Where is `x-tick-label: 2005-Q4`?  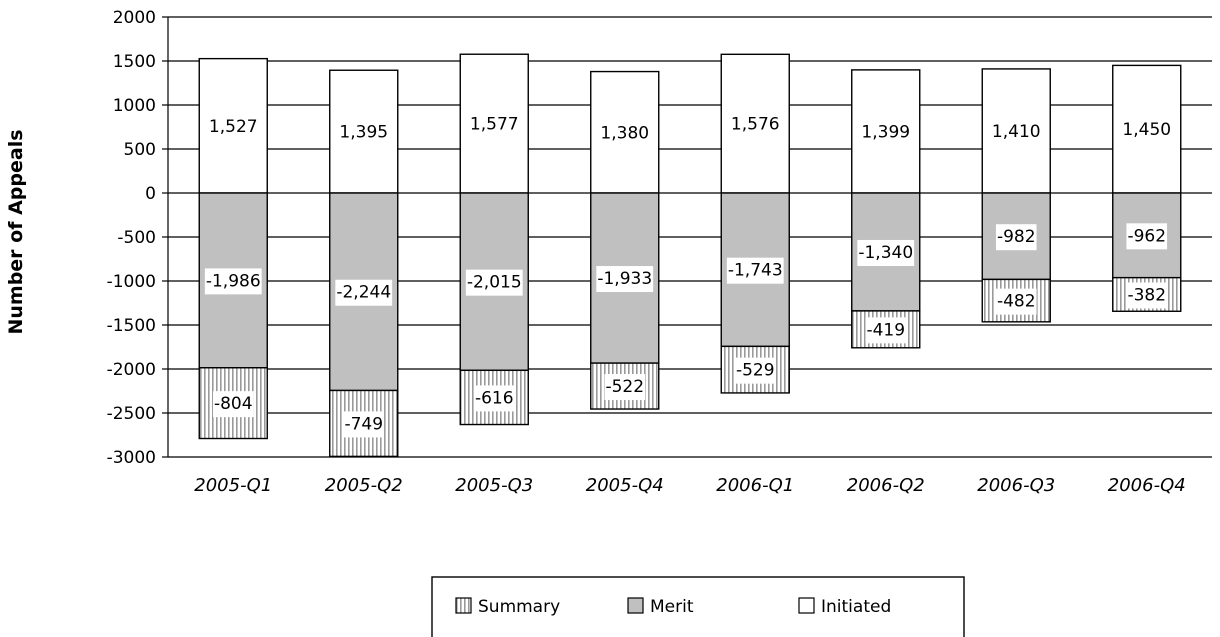 x-tick-label: 2005-Q4 is located at coordinates (625, 485).